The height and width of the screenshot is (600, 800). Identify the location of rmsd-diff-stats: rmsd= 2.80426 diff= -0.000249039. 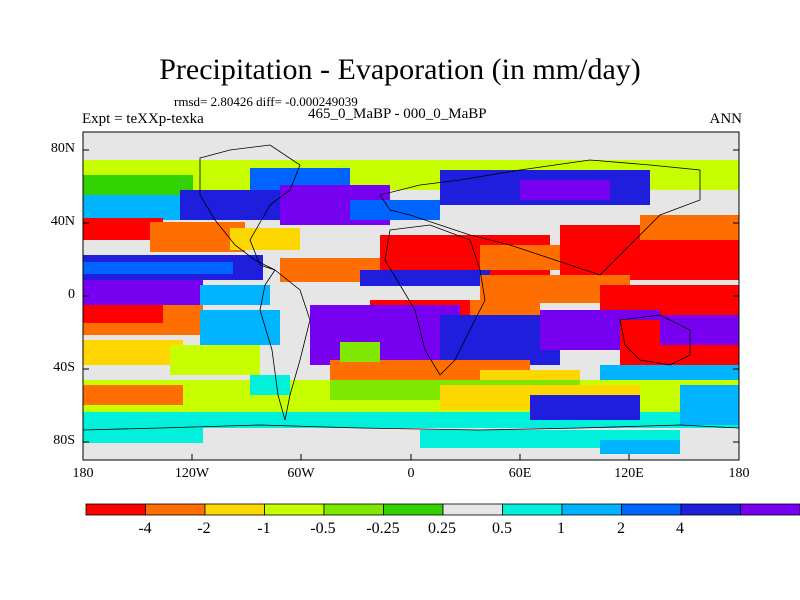
(266, 101).